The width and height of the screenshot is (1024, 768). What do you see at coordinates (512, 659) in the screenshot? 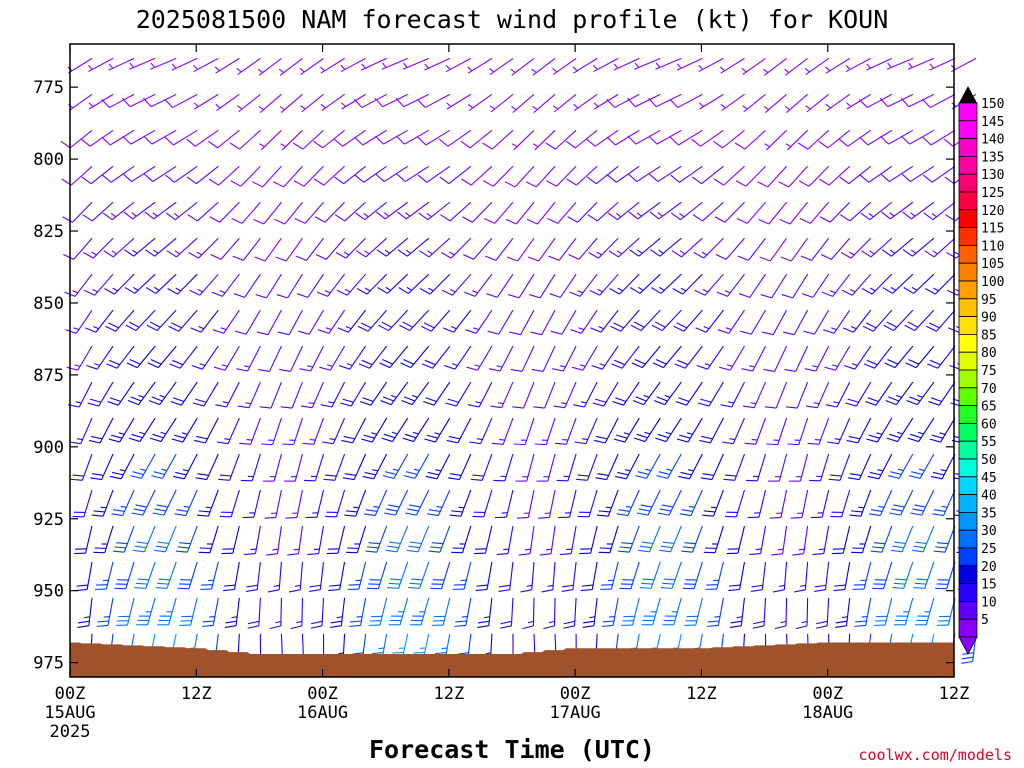
I see `terrain-layer` at bounding box center [512, 659].